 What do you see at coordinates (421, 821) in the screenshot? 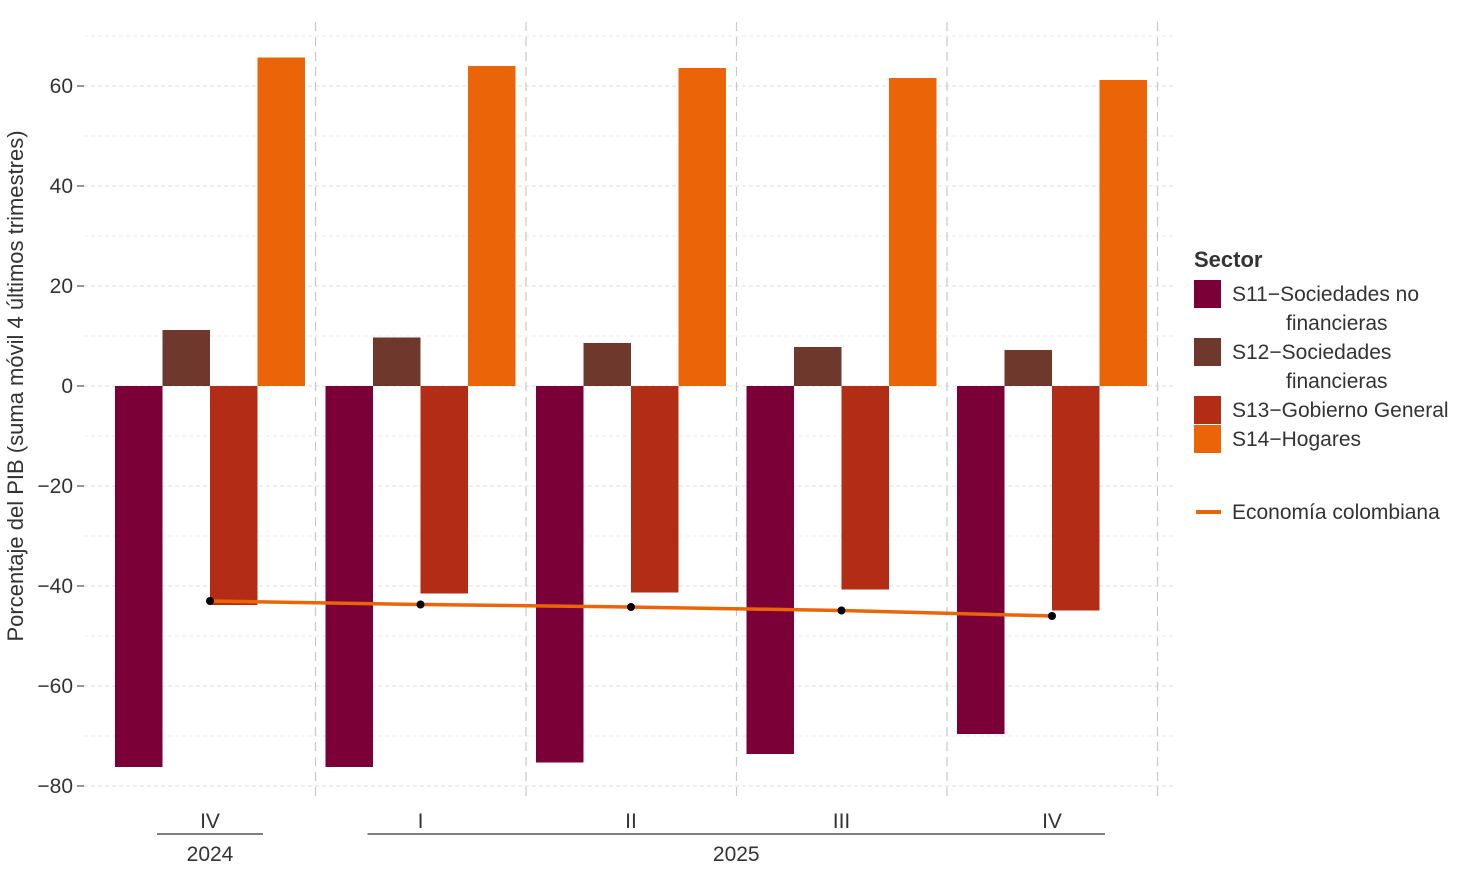
I see `x-tick-label: I` at bounding box center [421, 821].